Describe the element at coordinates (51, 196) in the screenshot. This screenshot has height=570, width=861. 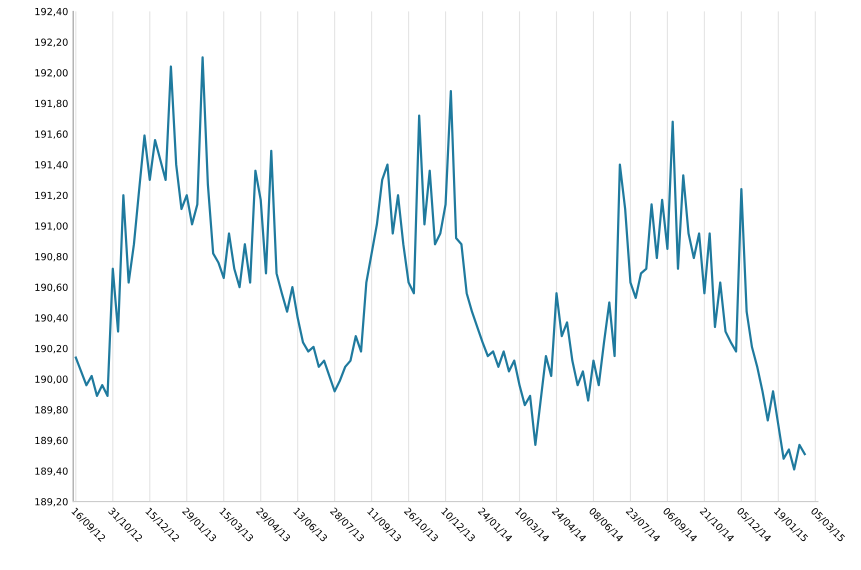
I see `y-tick-label: 191,20` at that location.